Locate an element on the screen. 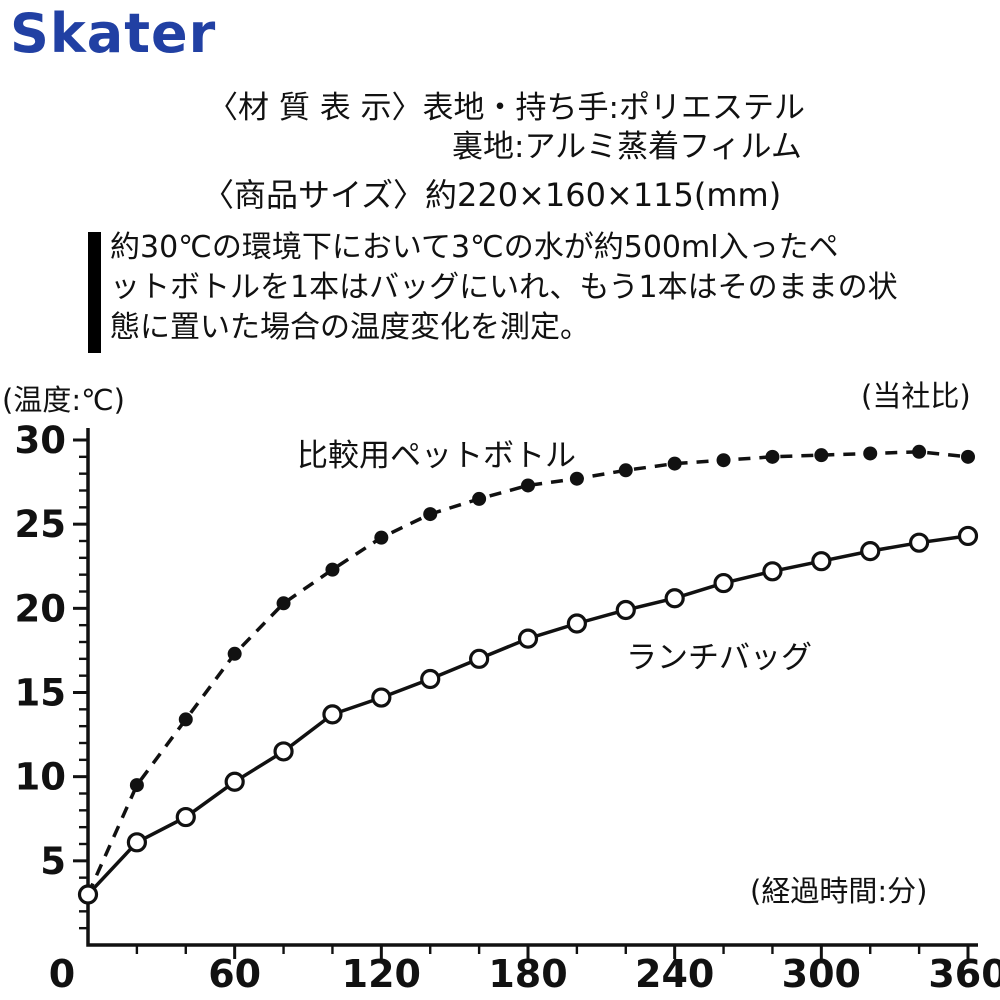 The image size is (1000, 1000). series-label-comparison-pet-bottle: 比較用ペットボトル is located at coordinates (436, 456).